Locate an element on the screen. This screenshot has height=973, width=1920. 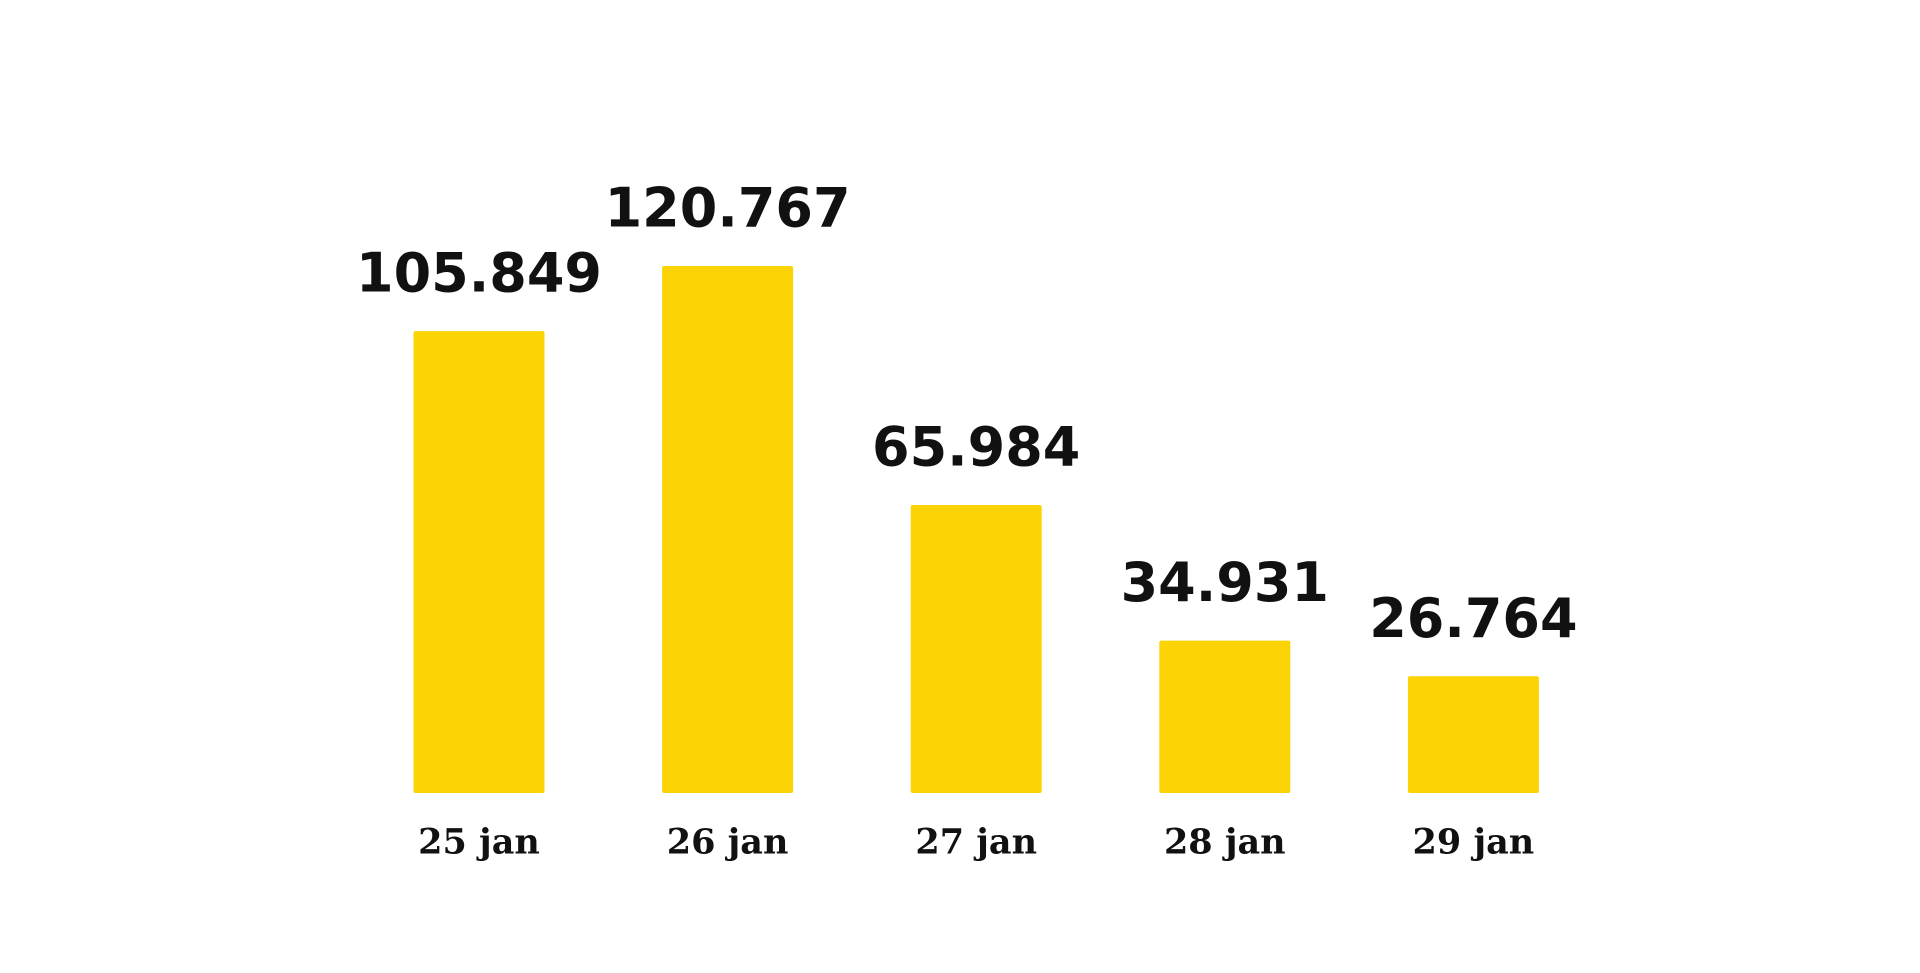
value-label: 26.764 is located at coordinates (1473, 618).